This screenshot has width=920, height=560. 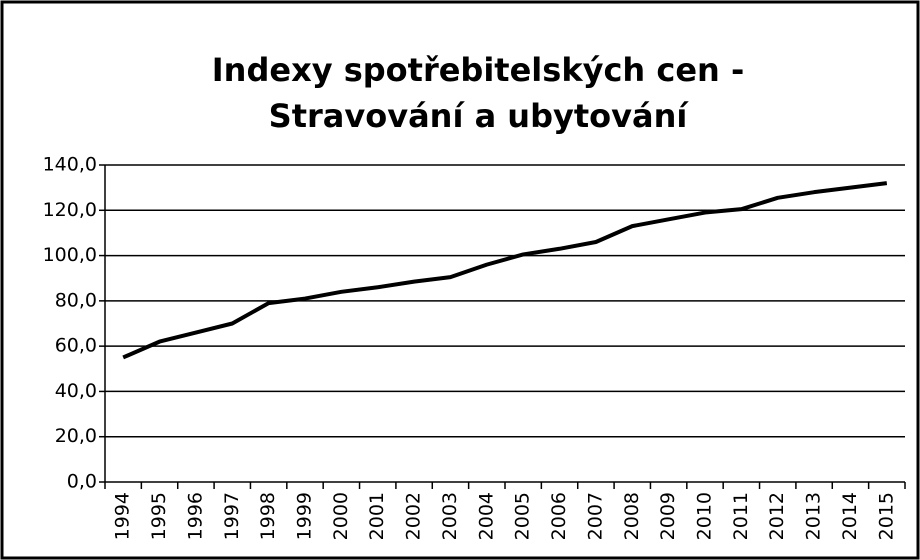 What do you see at coordinates (478, 70) in the screenshot?
I see `chart-title: Indexy spotřebitelských cen -` at bounding box center [478, 70].